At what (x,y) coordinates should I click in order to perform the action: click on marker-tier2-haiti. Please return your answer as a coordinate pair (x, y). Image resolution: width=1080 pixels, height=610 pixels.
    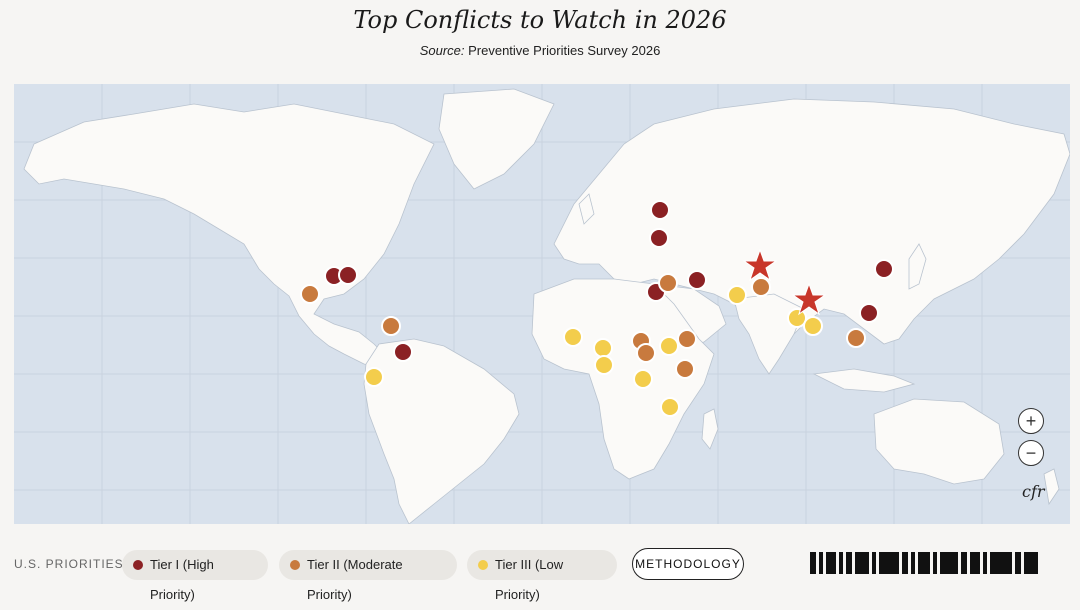
    Looking at the image, I should click on (391, 326).